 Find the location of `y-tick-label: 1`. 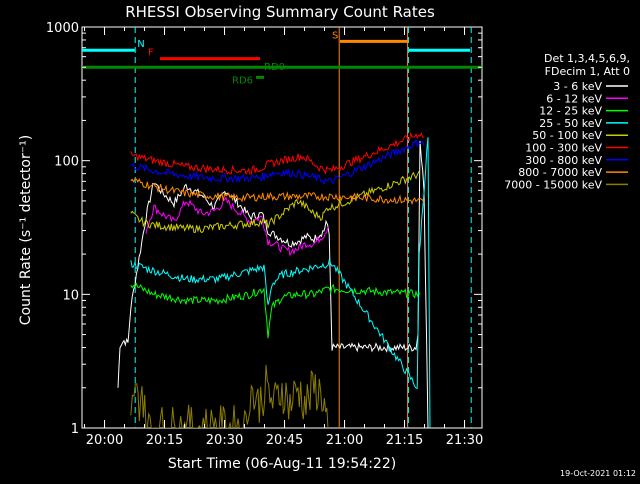

y-tick-label: 1 is located at coordinates (75, 429).